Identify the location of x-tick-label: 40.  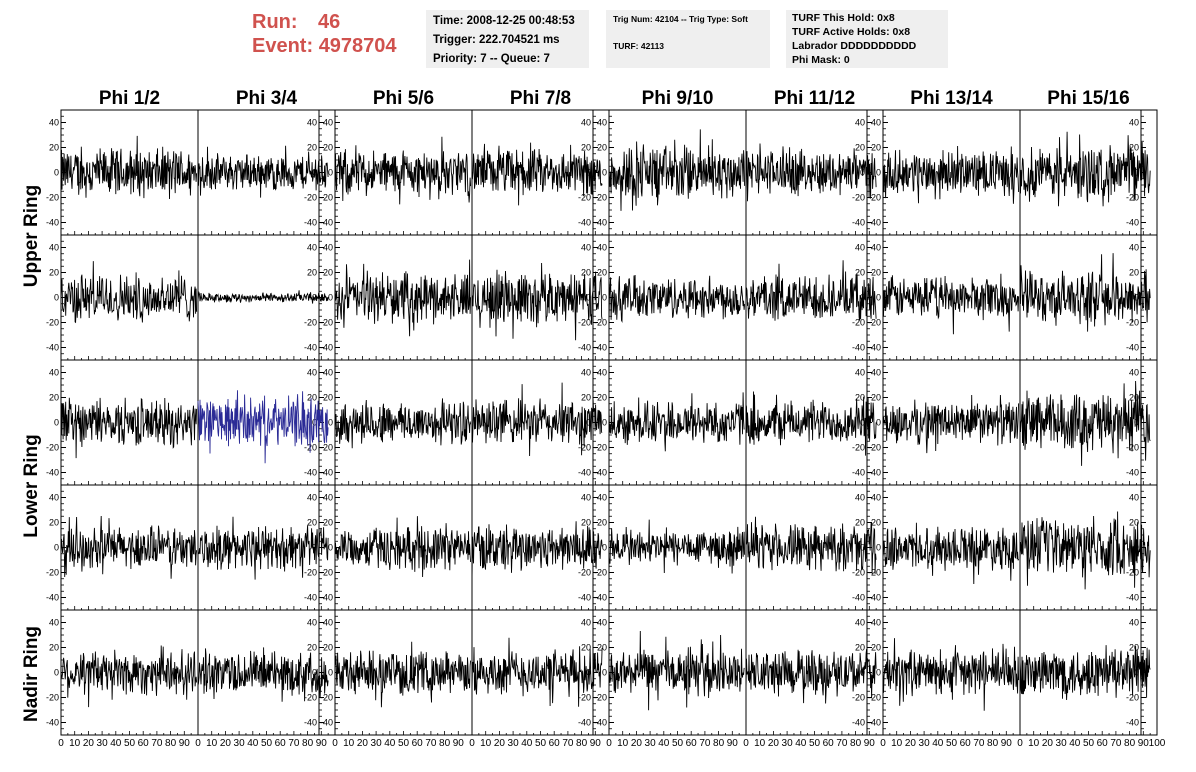
(116, 743).